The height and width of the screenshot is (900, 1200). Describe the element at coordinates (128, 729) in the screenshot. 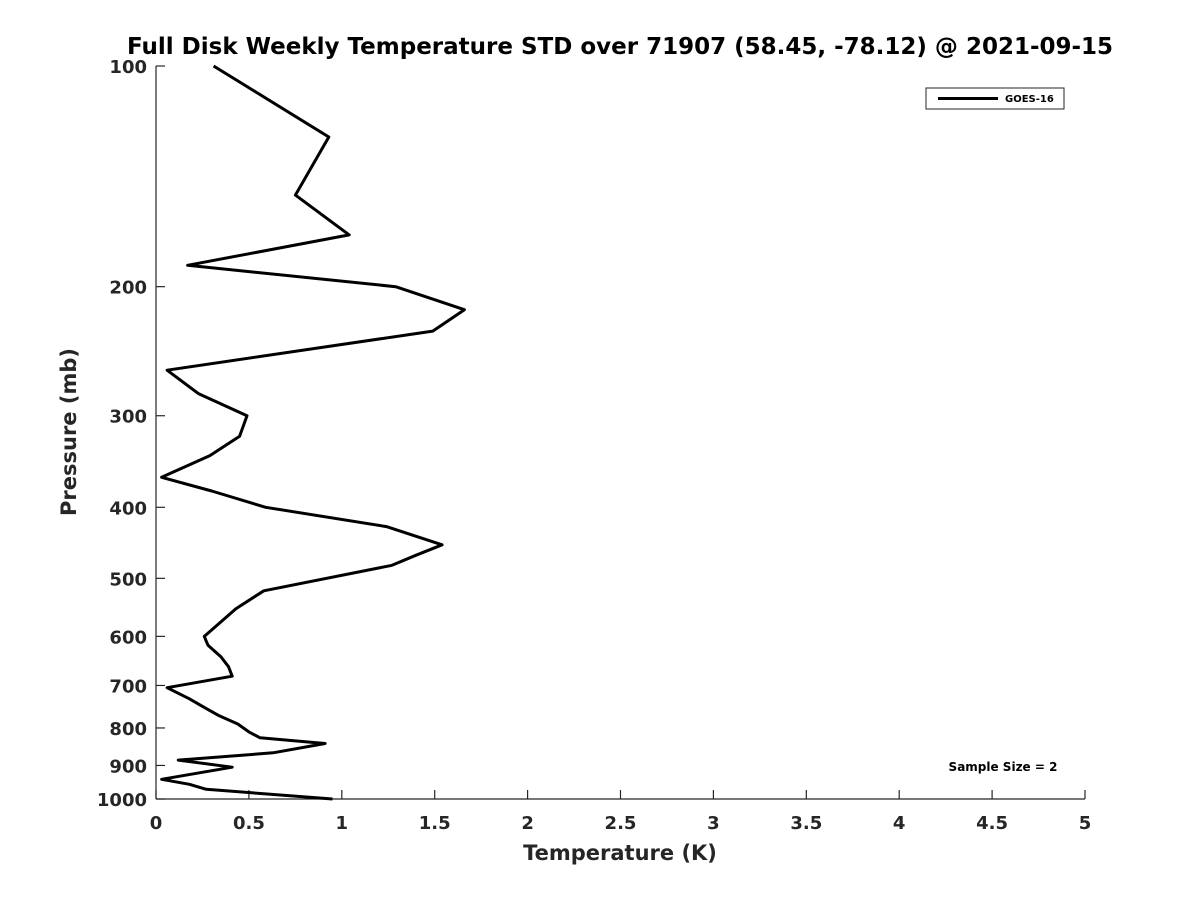

I see `y-tick-label: 800` at that location.